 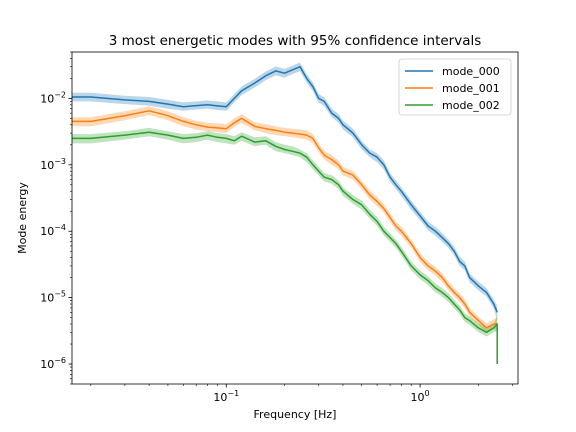 What do you see at coordinates (471, 71) in the screenshot?
I see `legend-label-0: mode_000` at bounding box center [471, 71].